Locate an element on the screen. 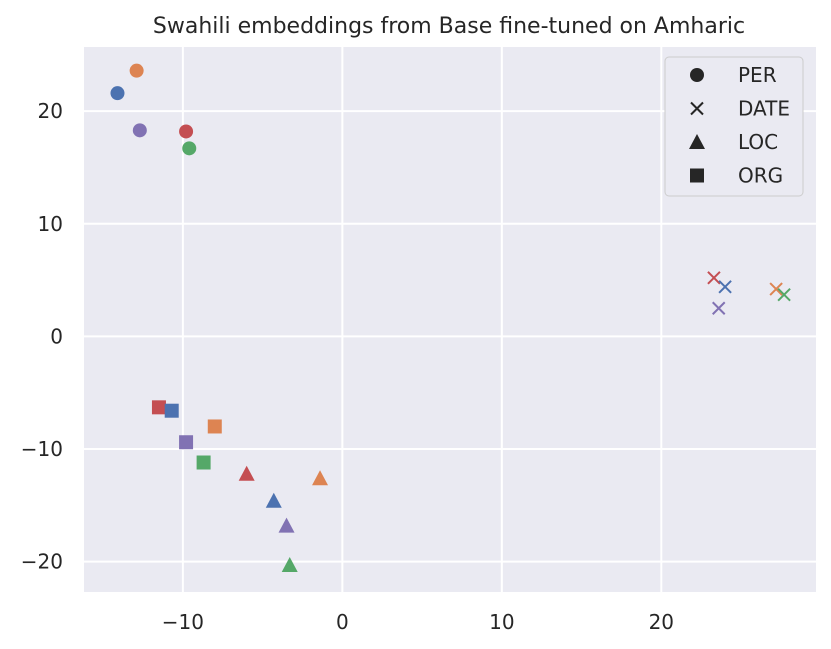 The height and width of the screenshot is (649, 831). x-tick-label: −10 is located at coordinates (183, 622).